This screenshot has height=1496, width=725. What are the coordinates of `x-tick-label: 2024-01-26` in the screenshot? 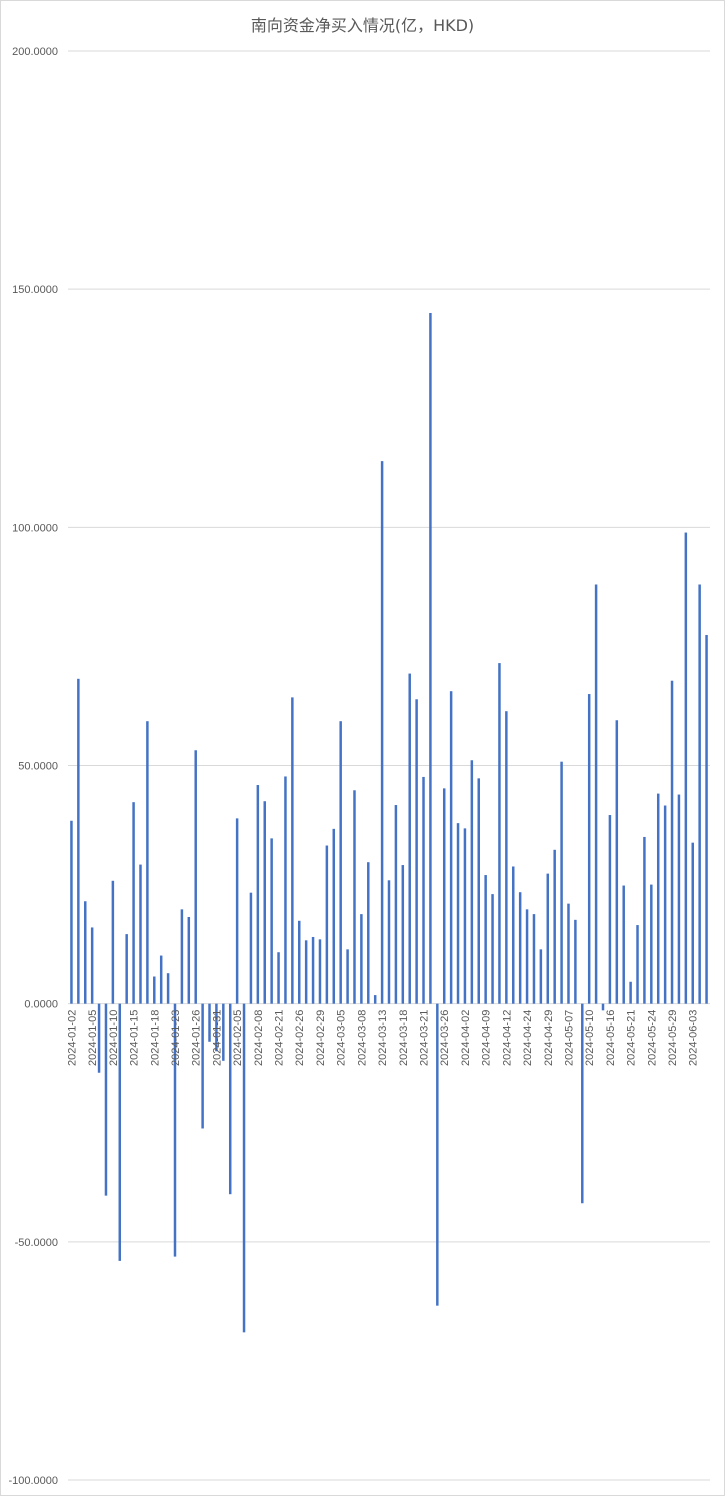 It's located at (197, 1038).